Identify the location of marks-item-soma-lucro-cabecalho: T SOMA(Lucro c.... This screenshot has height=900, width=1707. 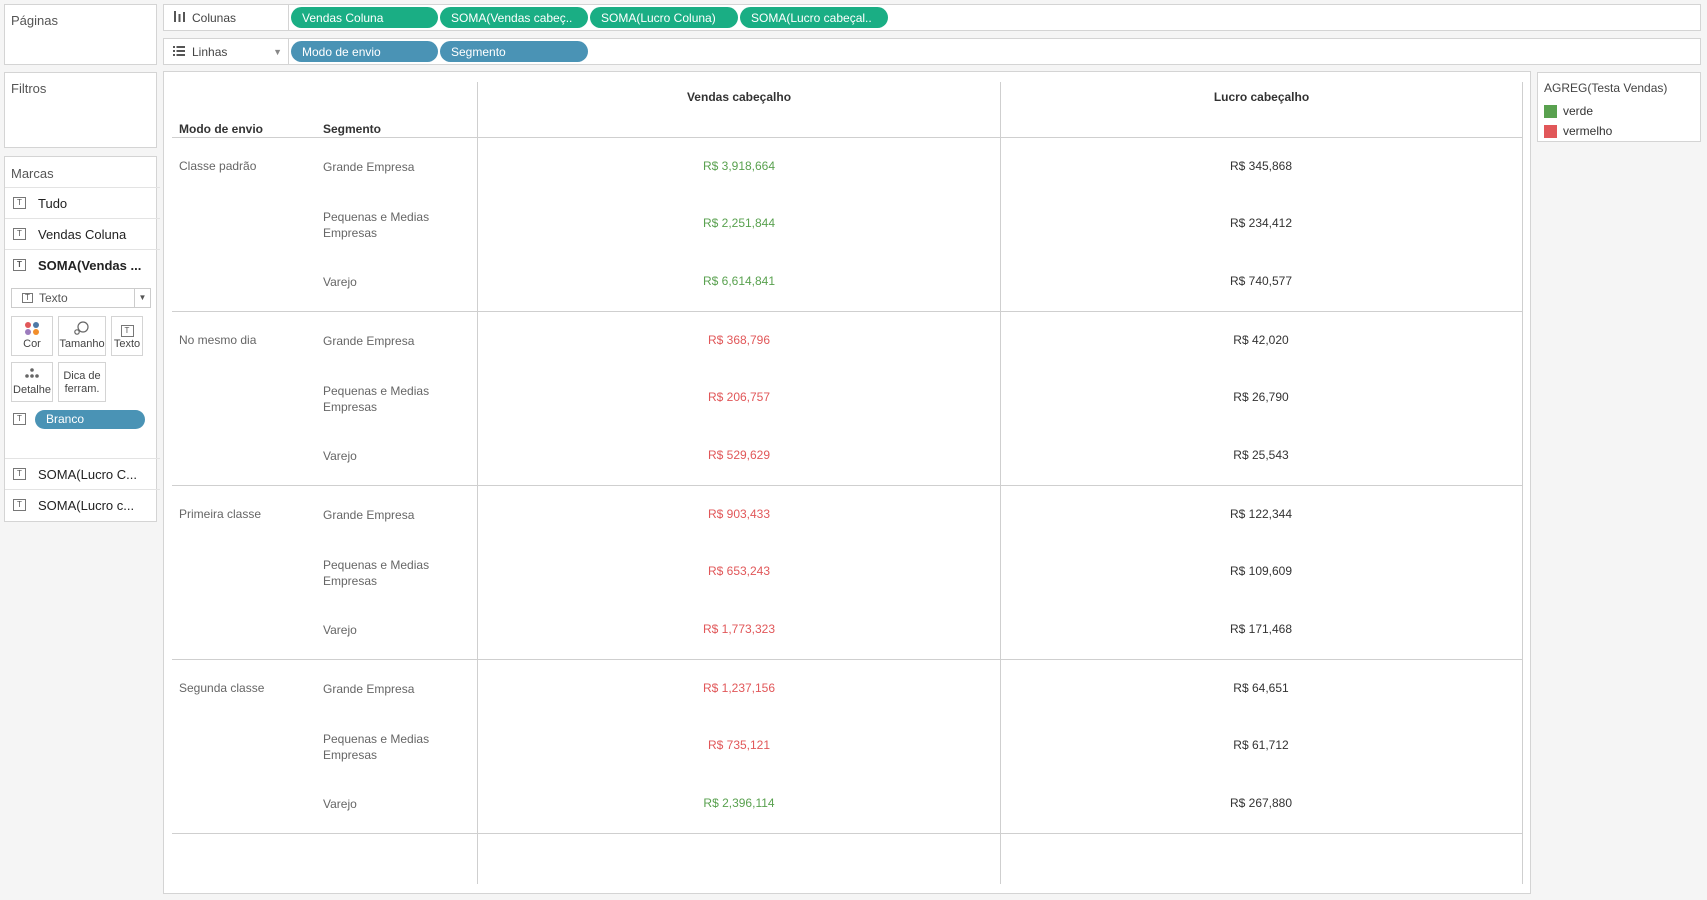
(82, 504).